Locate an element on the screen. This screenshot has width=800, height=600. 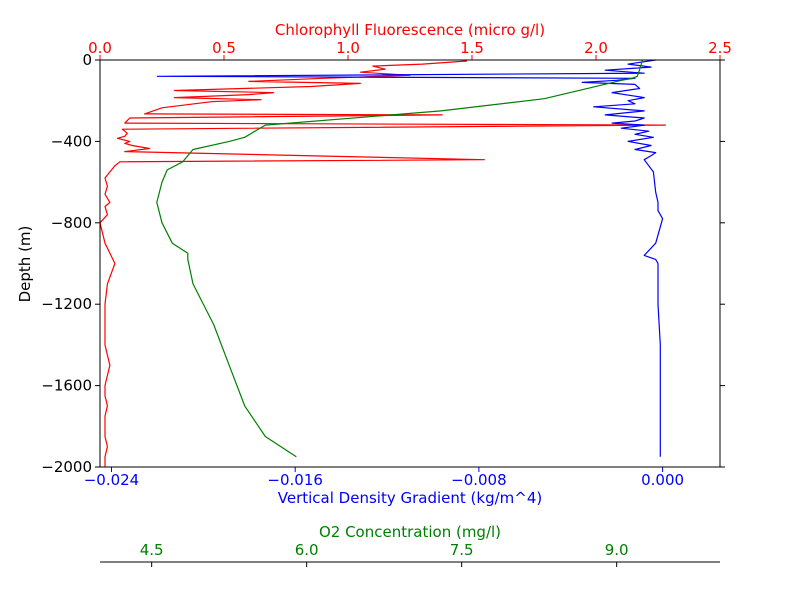
y-axis-title: Depth (m) is located at coordinates (25, 264).